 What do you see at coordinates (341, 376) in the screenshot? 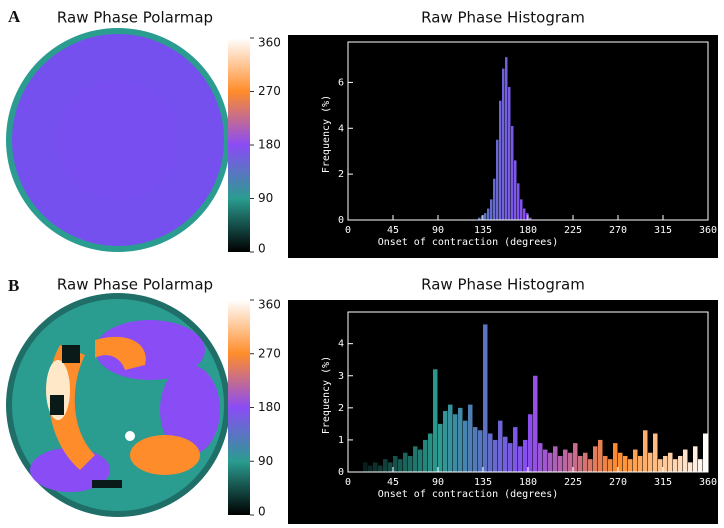
I see `y-tick-label: 3` at bounding box center [341, 376].